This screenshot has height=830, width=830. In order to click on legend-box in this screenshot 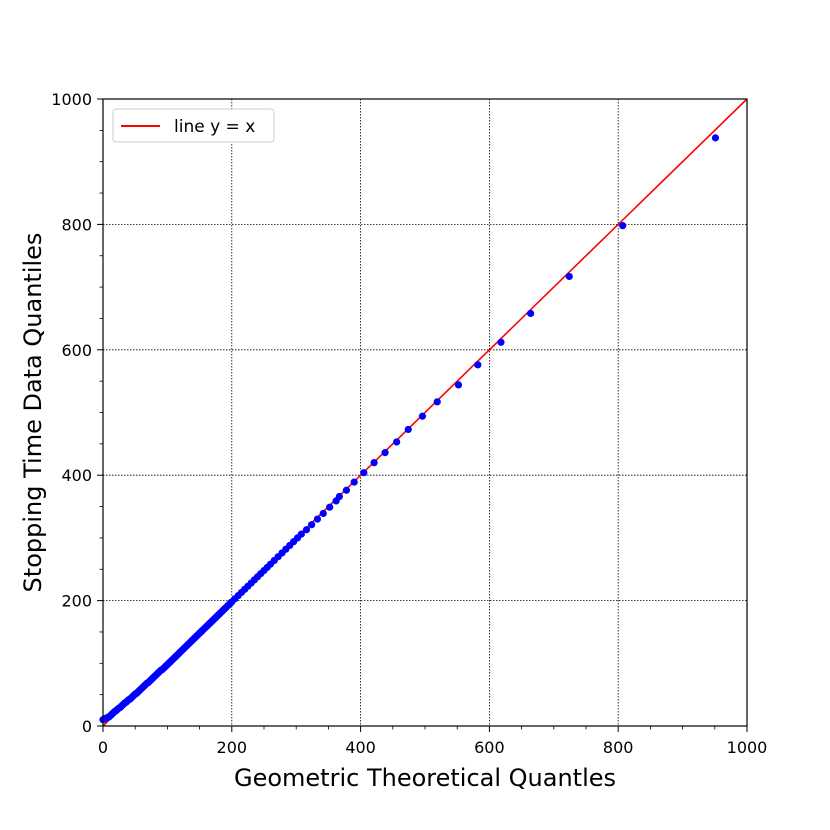, I will do `click(193, 125)`.